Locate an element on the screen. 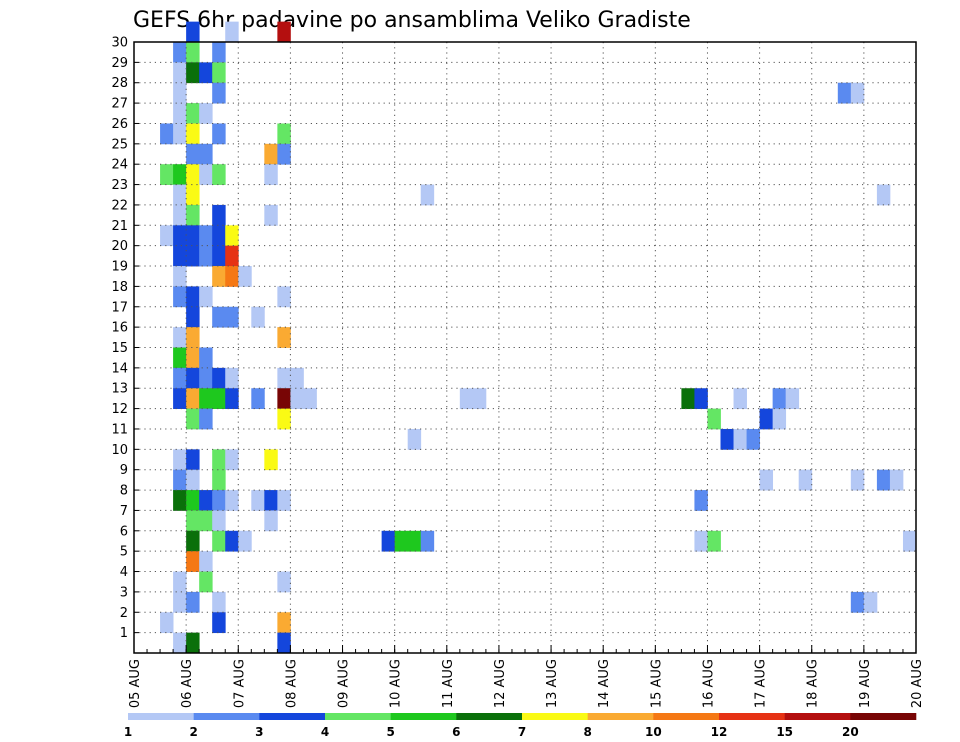  y-tick-label: 19 is located at coordinates (119, 267).